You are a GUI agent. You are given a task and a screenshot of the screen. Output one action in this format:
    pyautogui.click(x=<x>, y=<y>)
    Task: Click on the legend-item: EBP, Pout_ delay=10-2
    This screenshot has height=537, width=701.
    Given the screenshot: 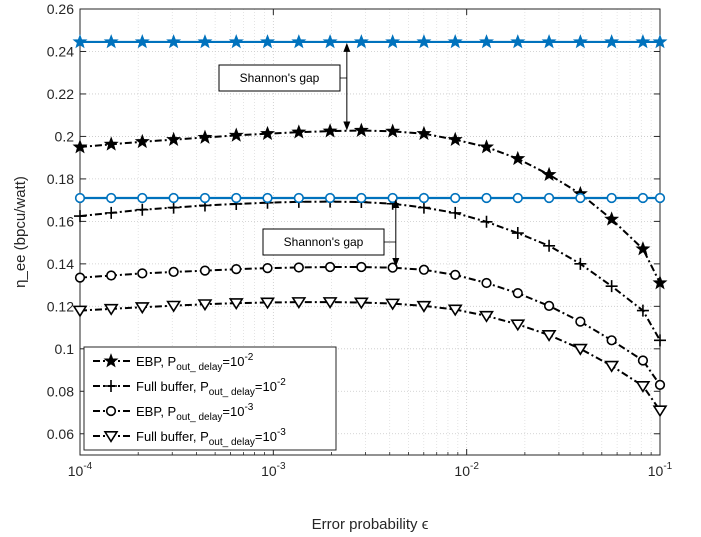 What is the action you would take?
    pyautogui.click(x=173, y=362)
    